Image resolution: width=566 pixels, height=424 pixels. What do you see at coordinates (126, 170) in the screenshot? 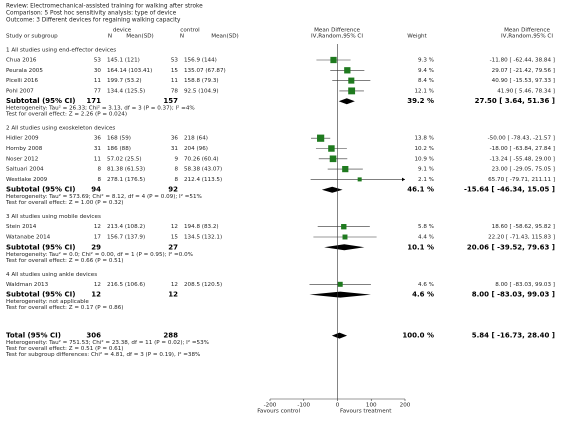
I see `study-mean: 81.38 (61.53)` at bounding box center [126, 170].